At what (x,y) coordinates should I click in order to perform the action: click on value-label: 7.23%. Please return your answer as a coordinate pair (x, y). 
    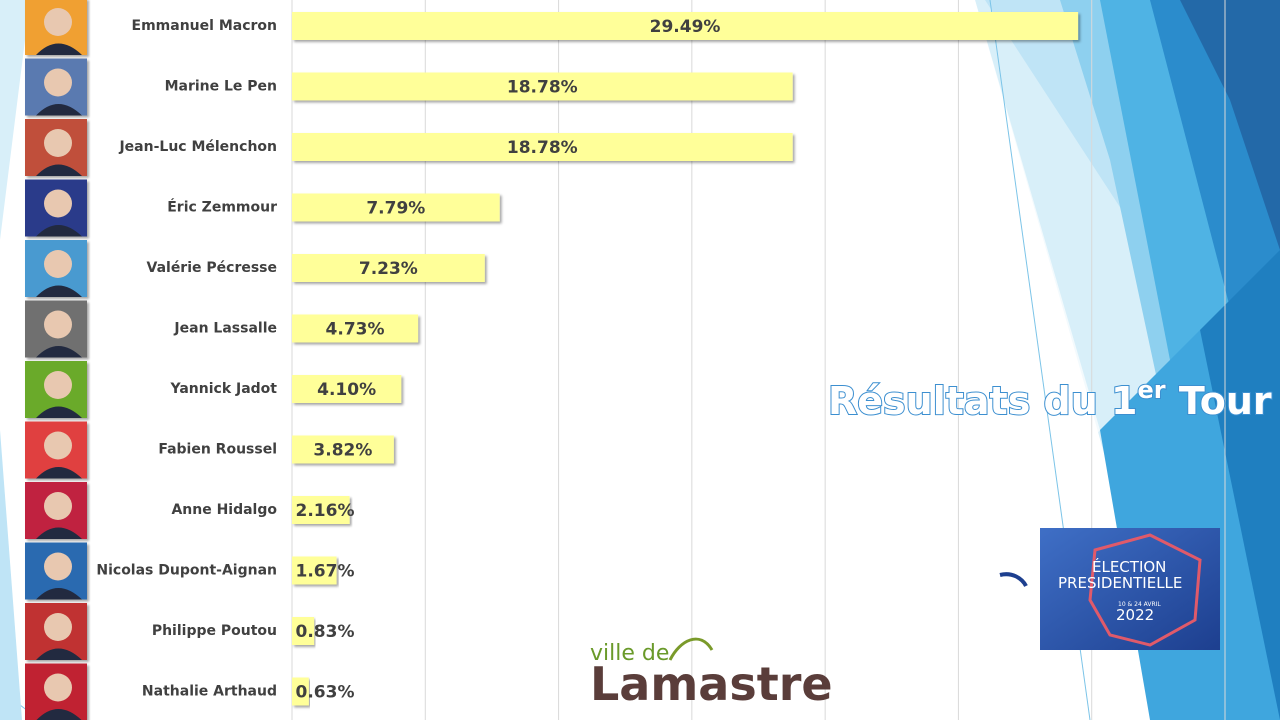
    Looking at the image, I should click on (388, 269).